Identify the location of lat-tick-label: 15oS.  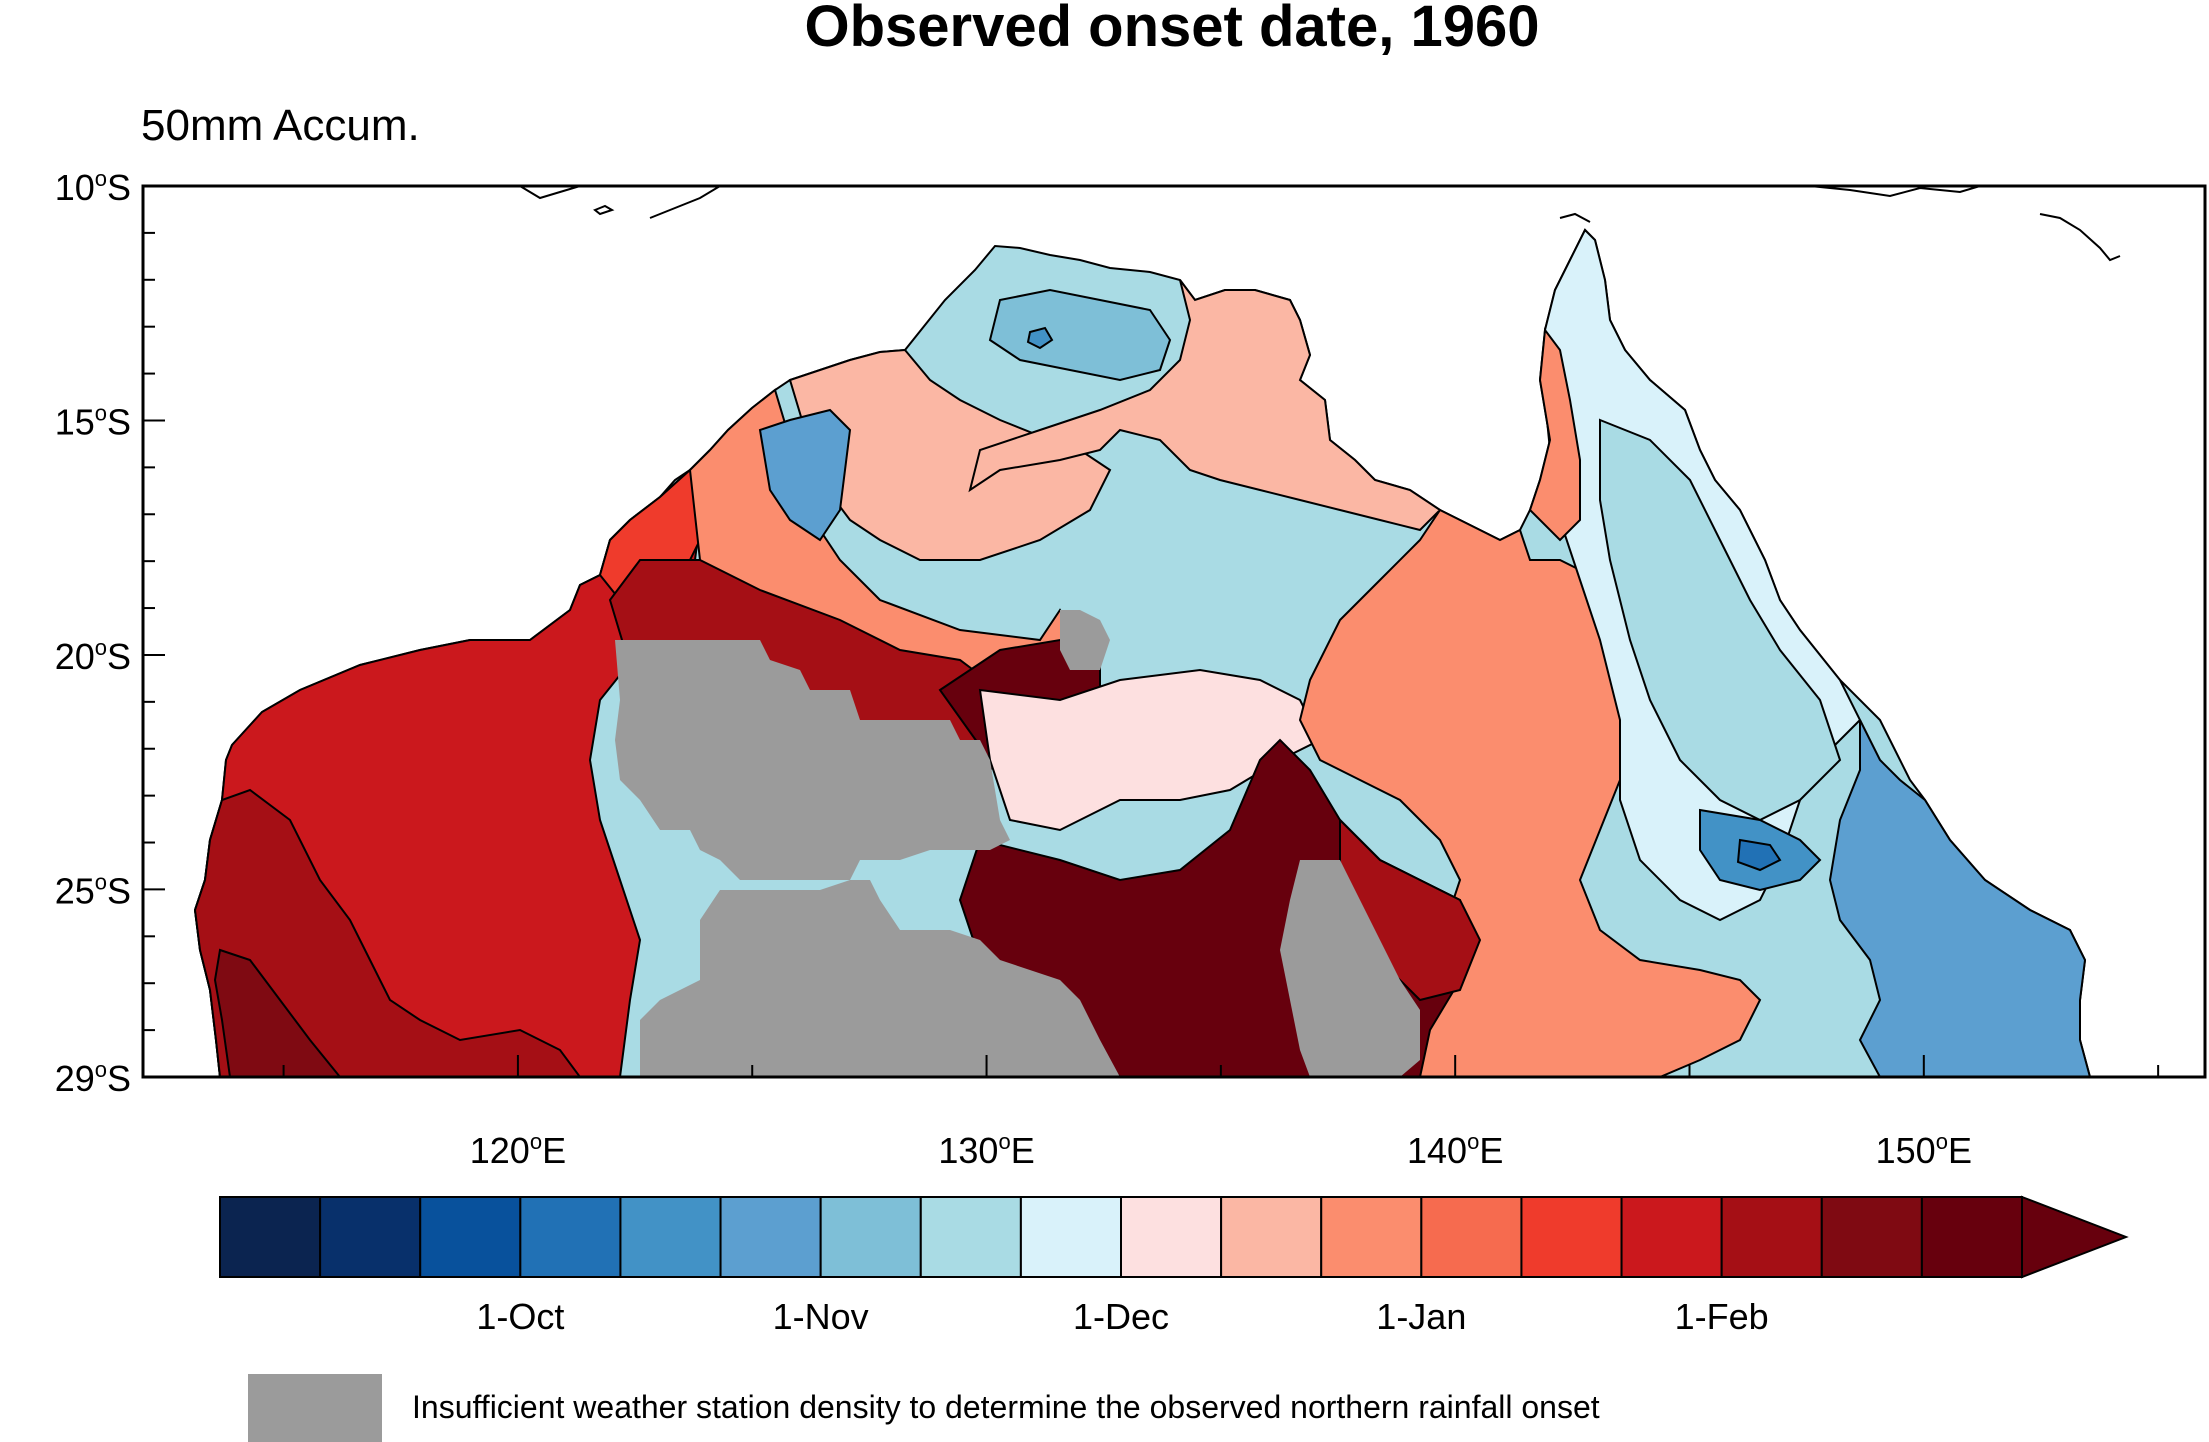
(93, 421).